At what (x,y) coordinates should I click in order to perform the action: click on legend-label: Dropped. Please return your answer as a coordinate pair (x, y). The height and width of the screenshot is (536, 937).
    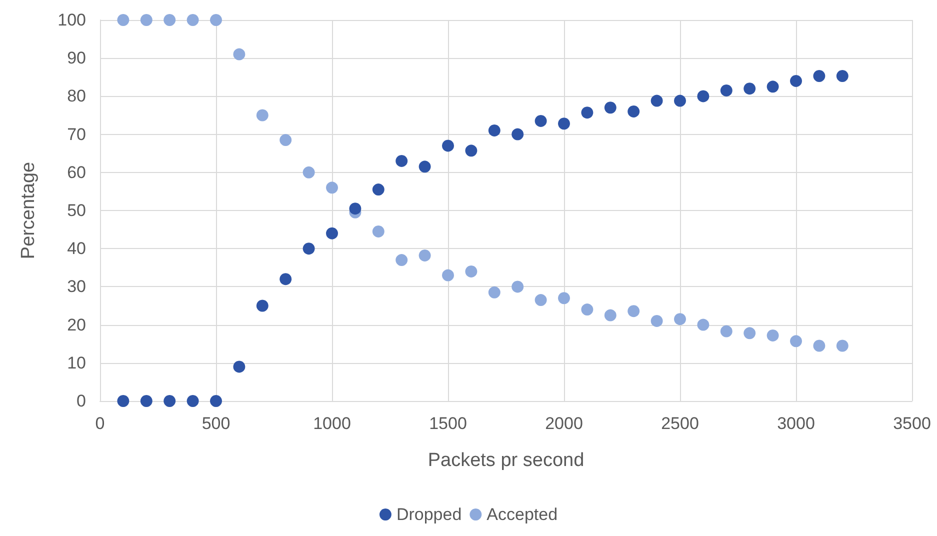
    Looking at the image, I should click on (429, 514).